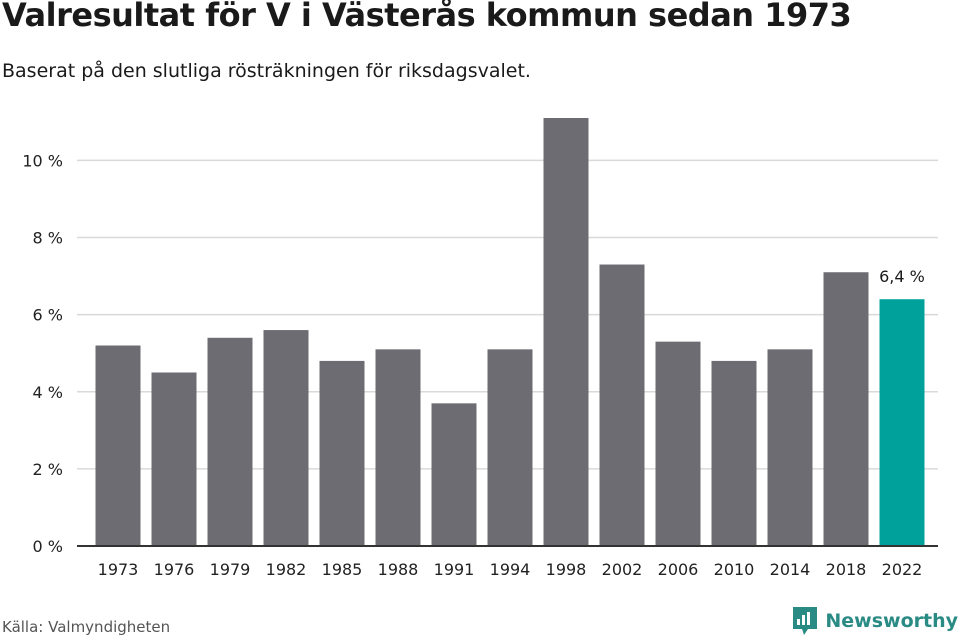 Image resolution: width=960 pixels, height=640 pixels. What do you see at coordinates (678, 569) in the screenshot?
I see `x-tick-label: 2006` at bounding box center [678, 569].